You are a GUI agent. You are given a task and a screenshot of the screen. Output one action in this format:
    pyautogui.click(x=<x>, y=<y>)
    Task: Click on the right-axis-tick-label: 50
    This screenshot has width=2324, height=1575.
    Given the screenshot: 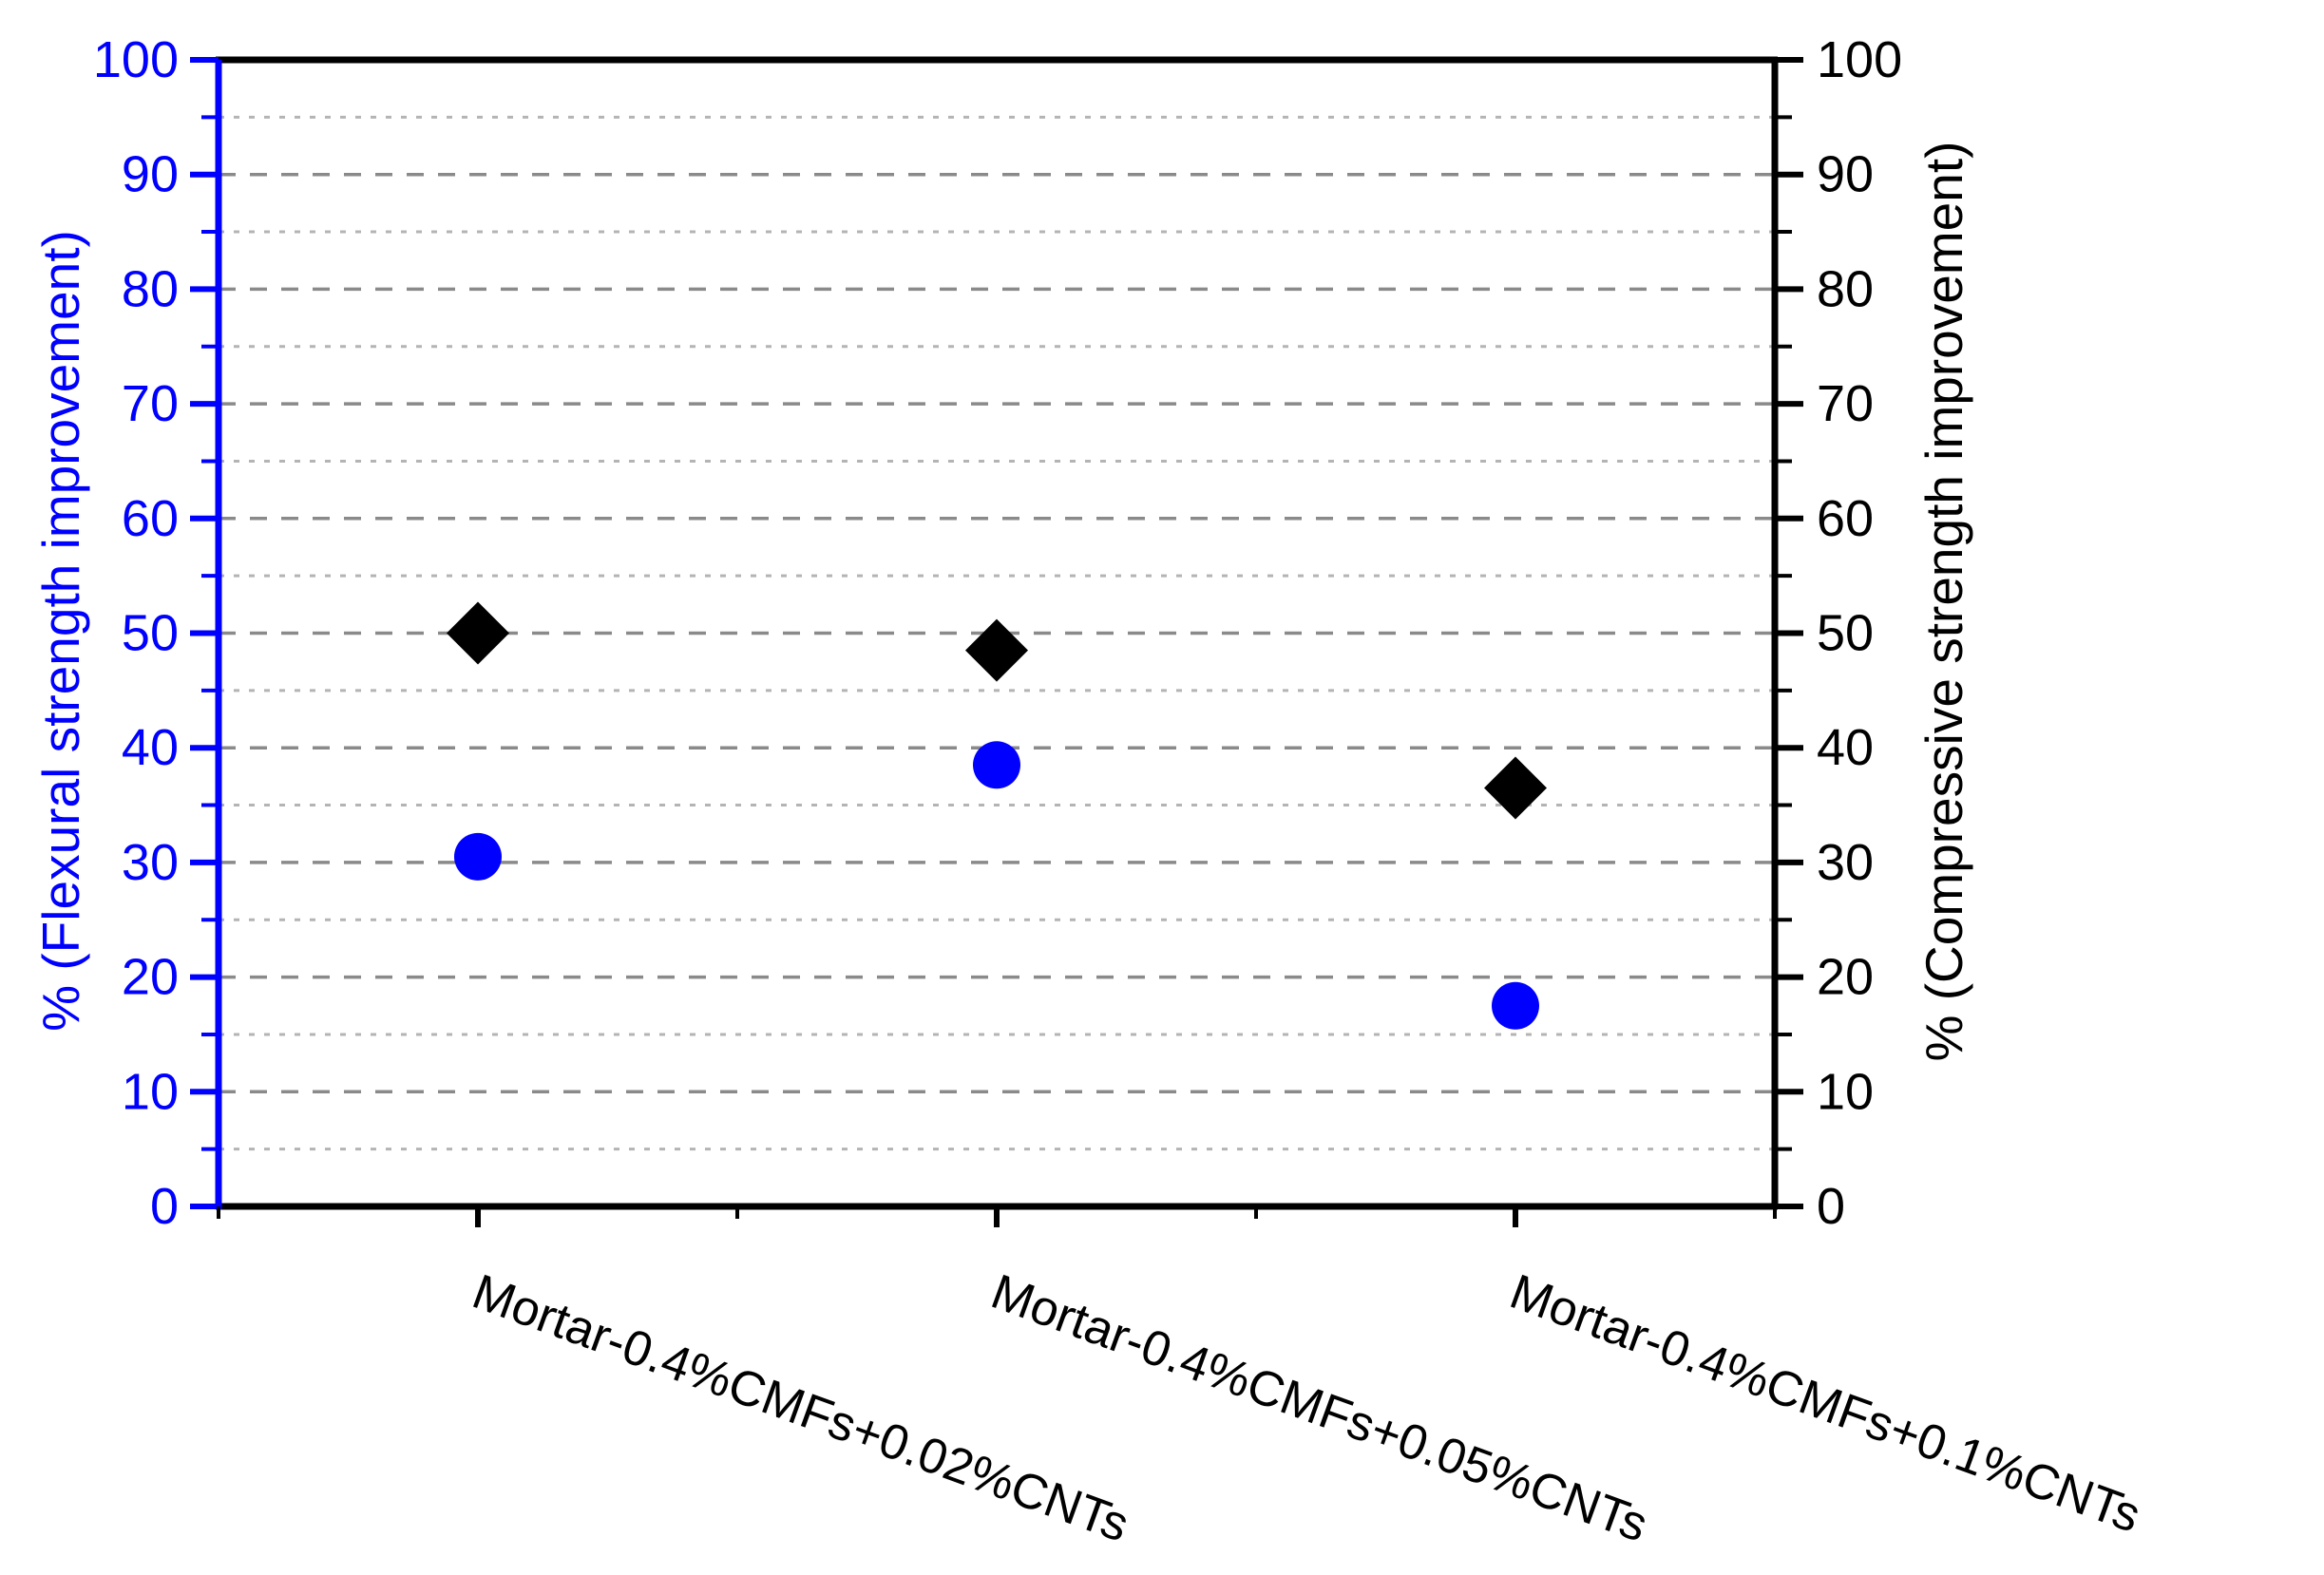 What is the action you would take?
    pyautogui.click(x=1845, y=633)
    